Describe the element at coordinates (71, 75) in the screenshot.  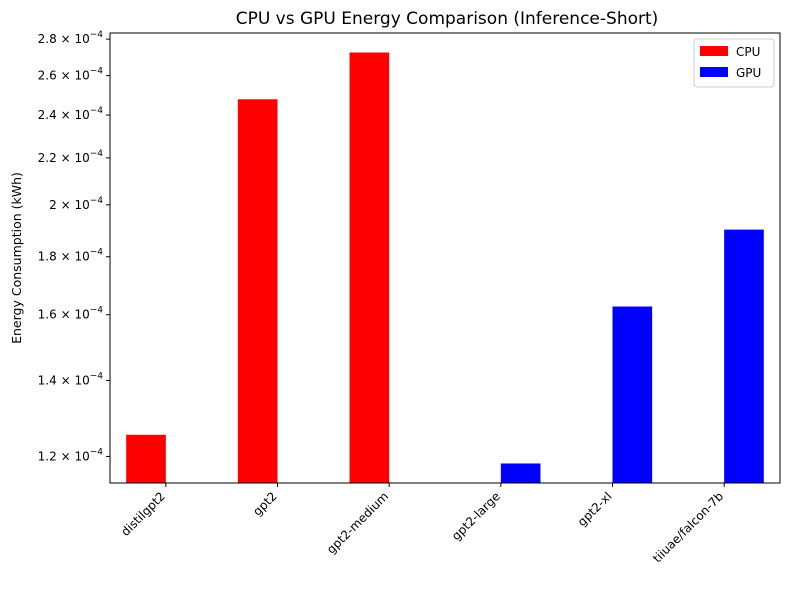
I see `y-tick-label: 2.6 × 10⁻⁴` at that location.